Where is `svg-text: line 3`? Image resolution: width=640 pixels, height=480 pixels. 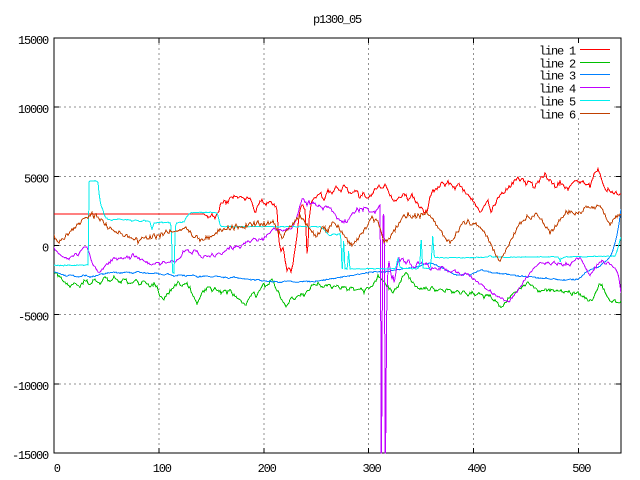
svg-text: line 3 is located at coordinates (557, 77).